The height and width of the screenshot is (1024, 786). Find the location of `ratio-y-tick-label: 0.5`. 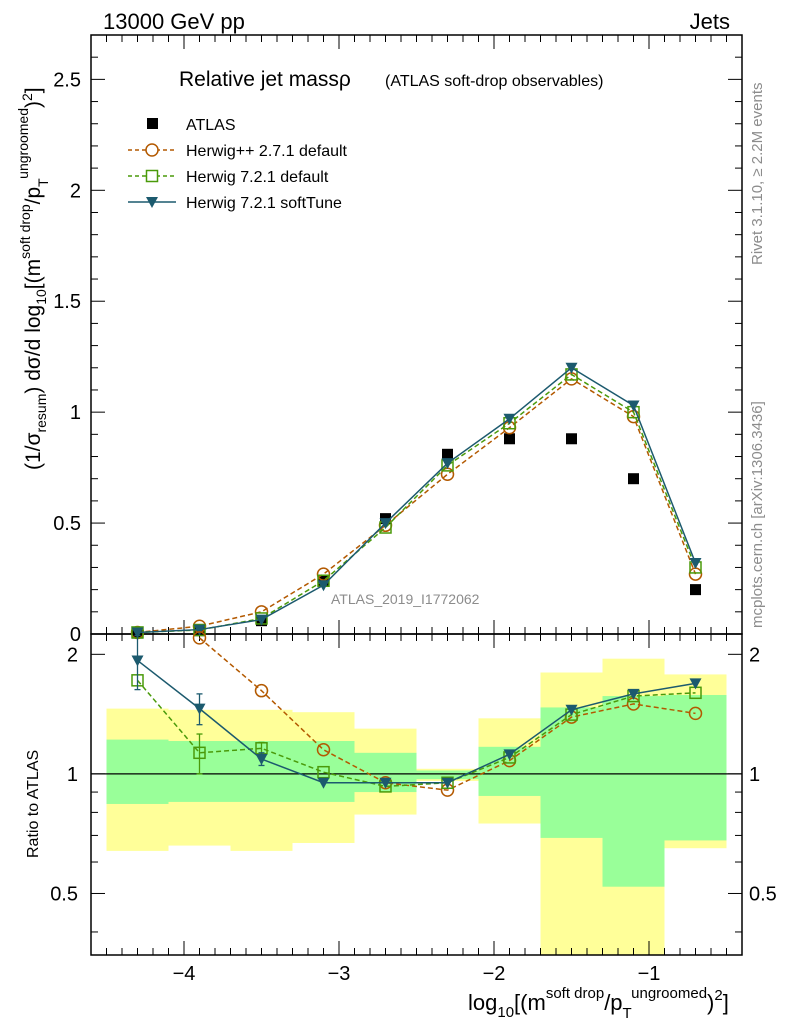

ratio-y-tick-label: 0.5 is located at coordinates (64, 894).